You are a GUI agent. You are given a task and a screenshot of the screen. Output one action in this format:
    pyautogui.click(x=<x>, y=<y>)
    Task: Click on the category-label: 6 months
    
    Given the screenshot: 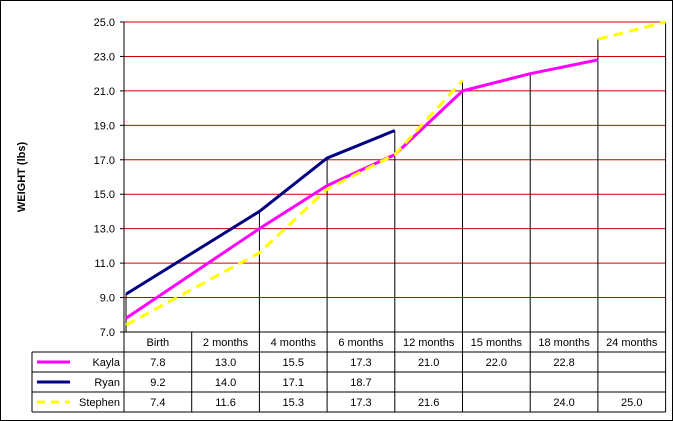 What is the action you would take?
    pyautogui.click(x=361, y=343)
    